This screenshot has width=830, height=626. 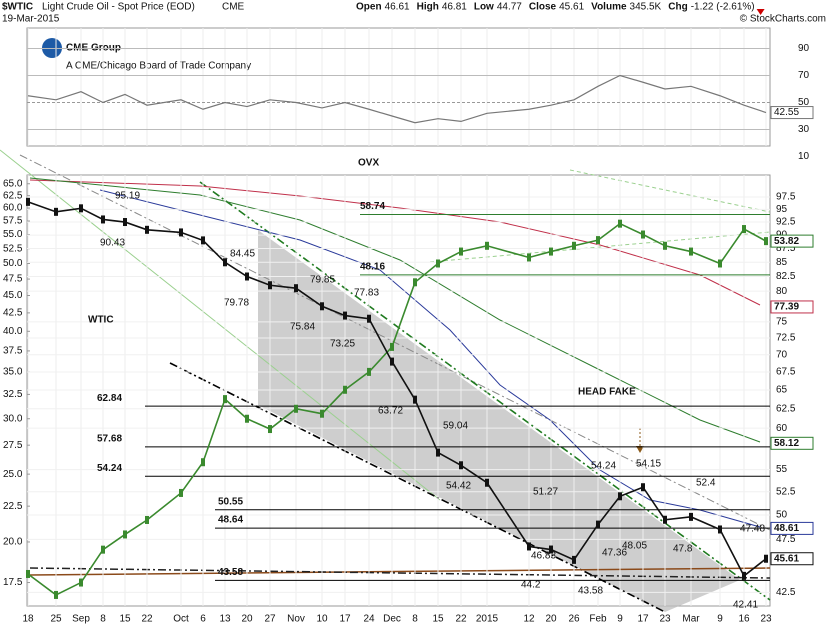 What do you see at coordinates (397, 7) in the screenshot?
I see `stat-value: 46.61` at bounding box center [397, 7].